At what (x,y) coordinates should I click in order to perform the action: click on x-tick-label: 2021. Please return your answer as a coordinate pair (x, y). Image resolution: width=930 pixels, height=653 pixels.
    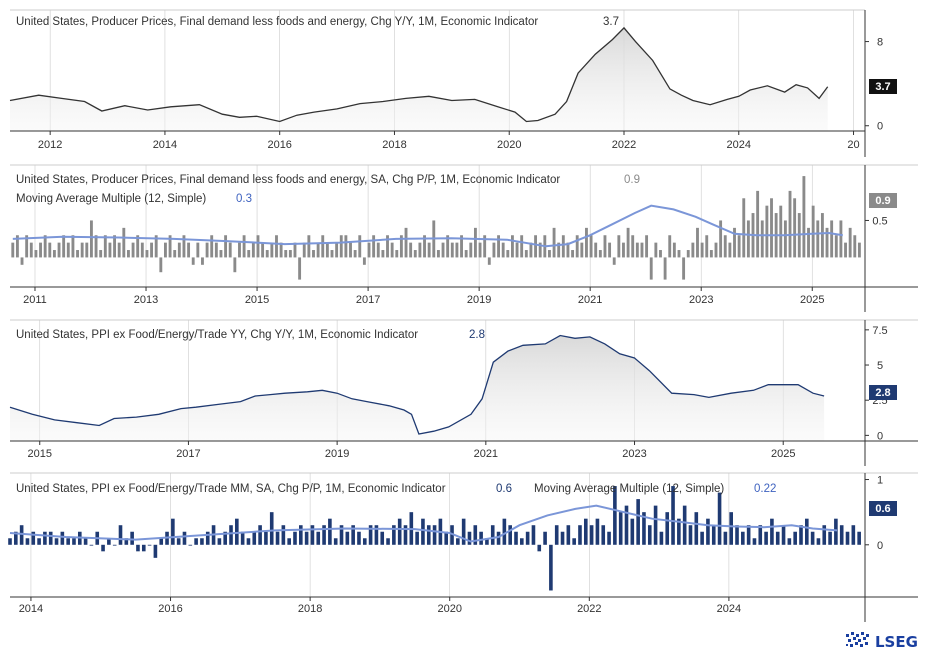
    Looking at the image, I should click on (590, 300).